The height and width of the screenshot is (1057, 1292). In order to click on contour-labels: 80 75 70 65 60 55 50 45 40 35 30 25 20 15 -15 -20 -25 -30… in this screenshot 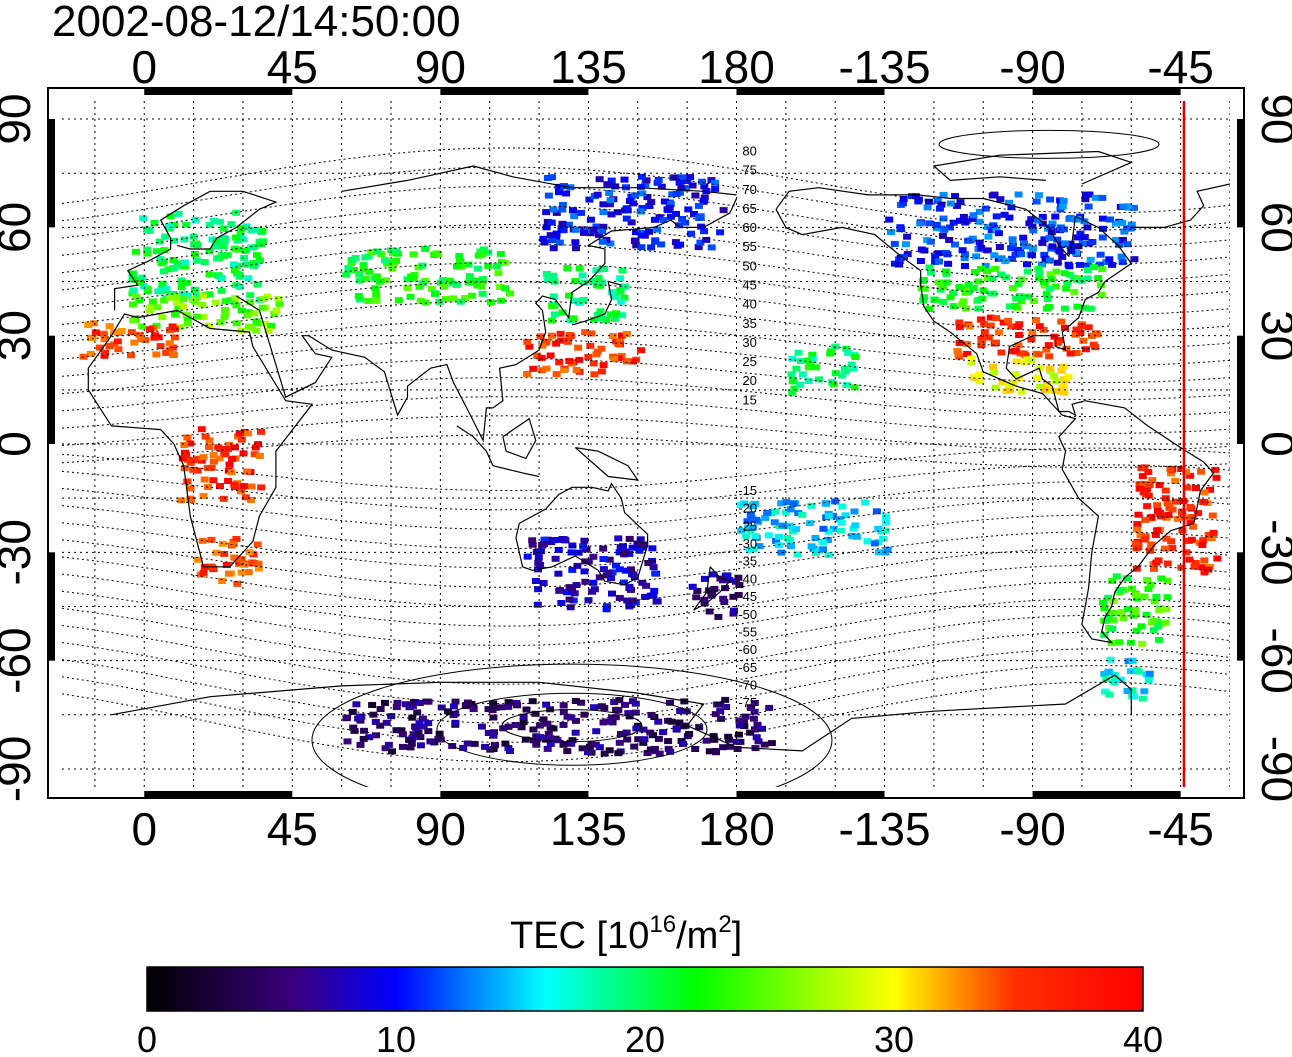, I will do `click(747, 427)`.